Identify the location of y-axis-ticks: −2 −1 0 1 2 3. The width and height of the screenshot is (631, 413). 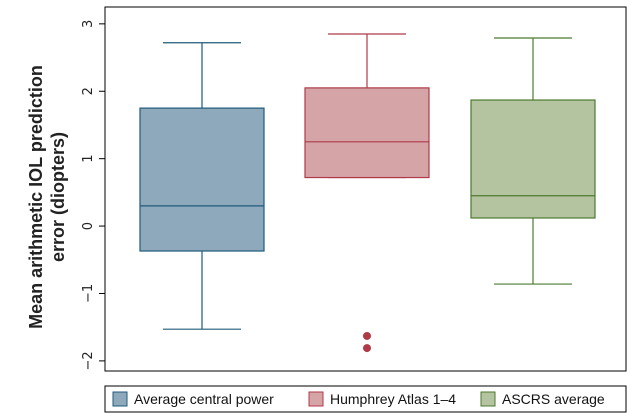
(93, 195).